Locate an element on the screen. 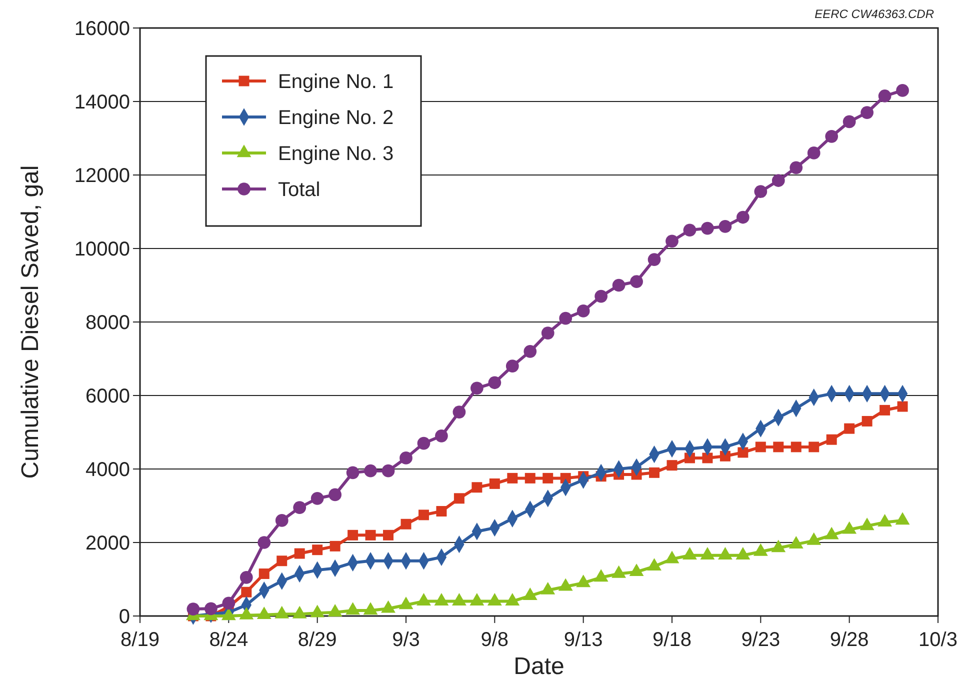  x-tick-label: 8/19 is located at coordinates (140, 640).